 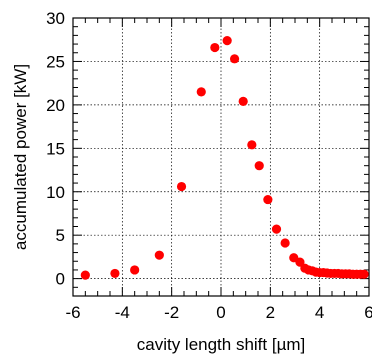 What do you see at coordinates (368, 312) in the screenshot?
I see `x-tick-label: 6` at bounding box center [368, 312].